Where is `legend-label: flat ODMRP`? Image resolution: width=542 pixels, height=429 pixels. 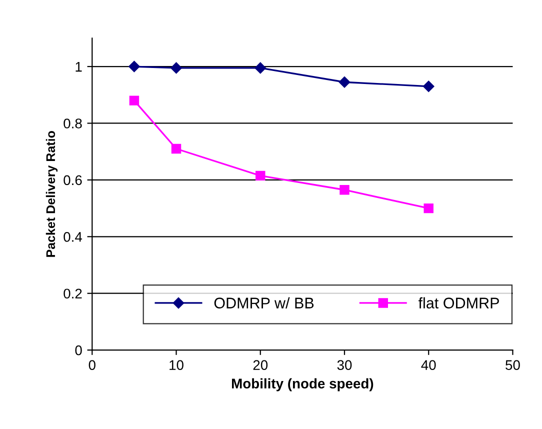
legend-label: flat ODMRP is located at coordinates (458, 302).